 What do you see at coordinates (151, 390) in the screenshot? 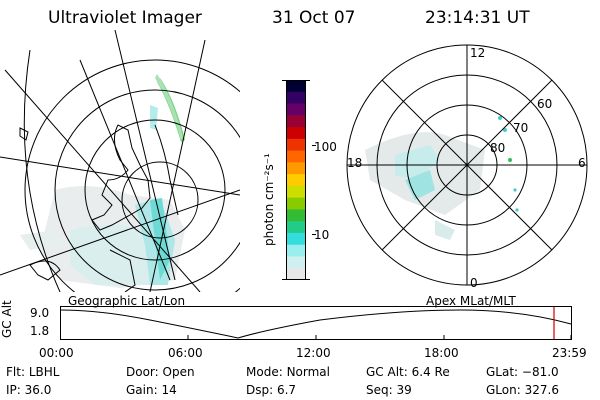
I see `status-gain: Gain: 14` at bounding box center [151, 390].